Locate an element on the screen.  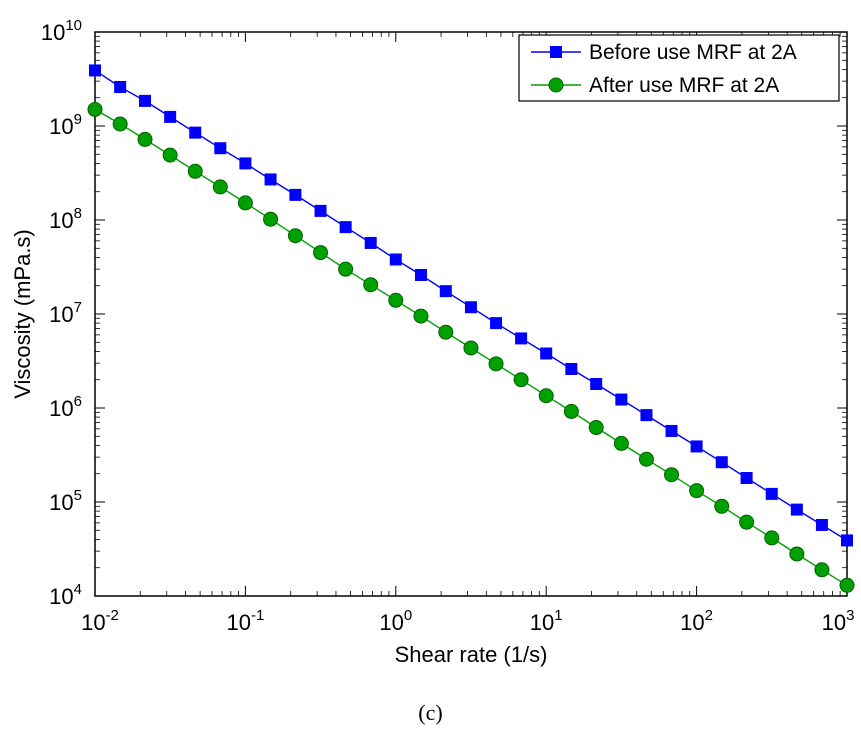
x-tick-label: 10³ is located at coordinates (838, 621).